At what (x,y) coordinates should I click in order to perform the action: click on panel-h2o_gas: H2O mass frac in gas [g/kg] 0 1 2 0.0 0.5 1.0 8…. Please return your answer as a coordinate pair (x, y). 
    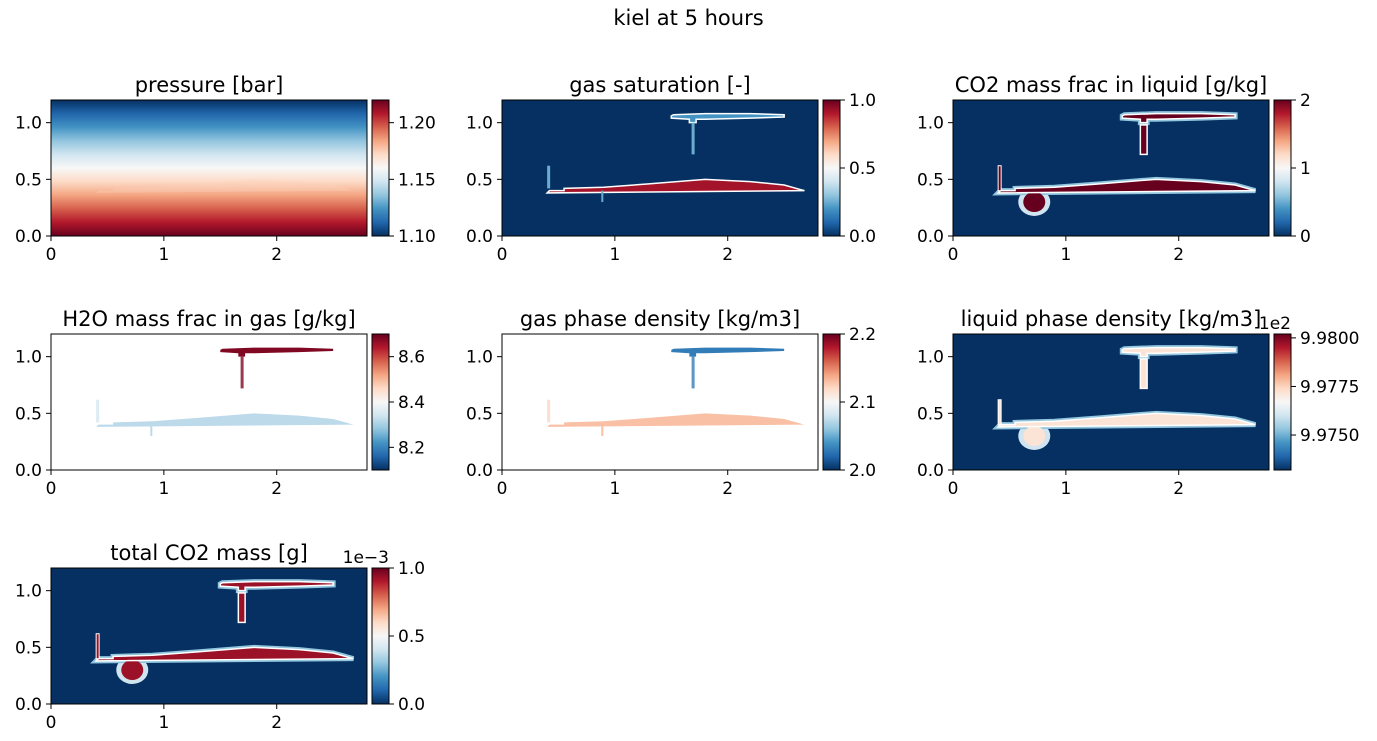
    Looking at the image, I should click on (220, 403).